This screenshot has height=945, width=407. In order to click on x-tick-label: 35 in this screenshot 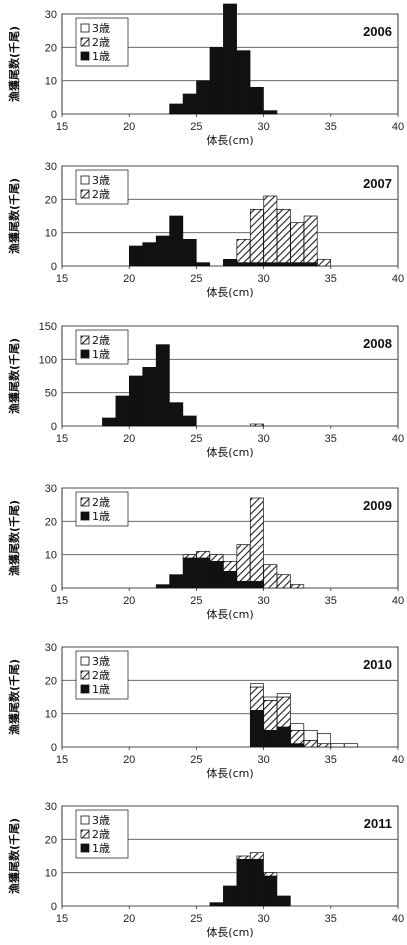, I will do `click(331, 601)`.